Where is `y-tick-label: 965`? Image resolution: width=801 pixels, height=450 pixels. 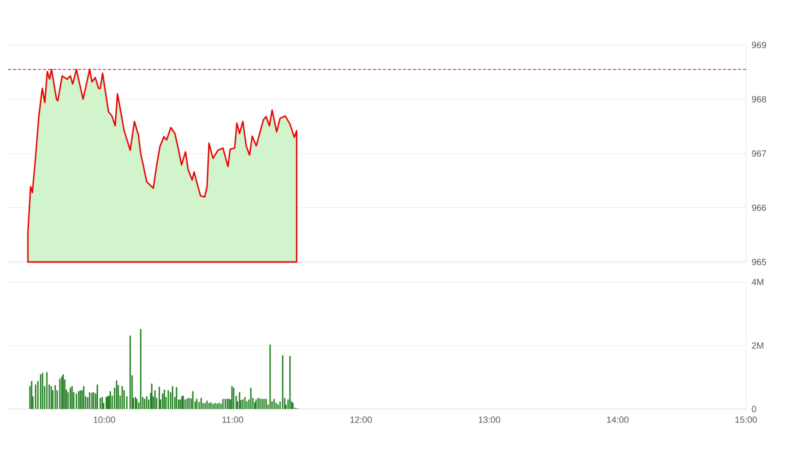 y-tick-label: 965 is located at coordinates (759, 262).